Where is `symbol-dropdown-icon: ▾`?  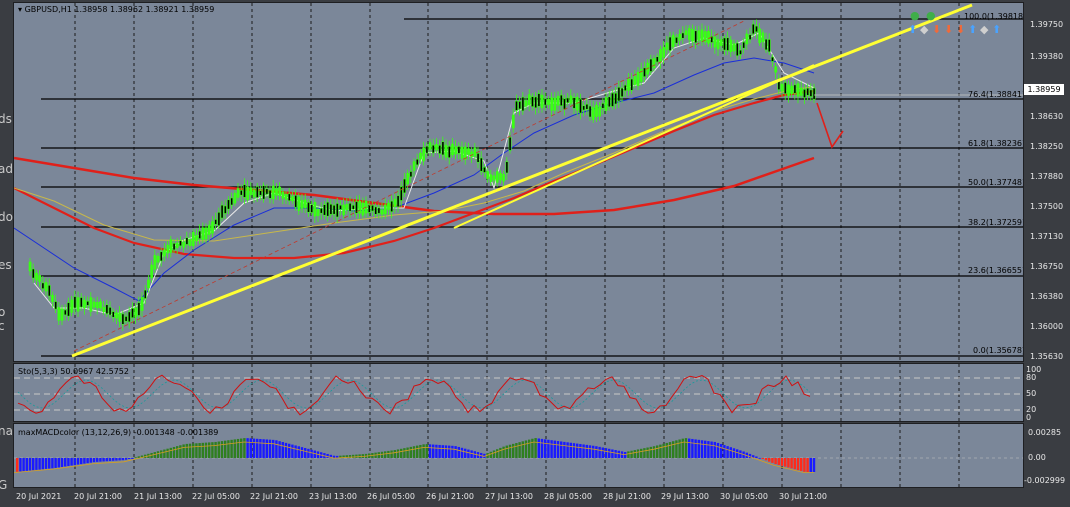
symbol-dropdown-icon: ▾ is located at coordinates (20, 9).